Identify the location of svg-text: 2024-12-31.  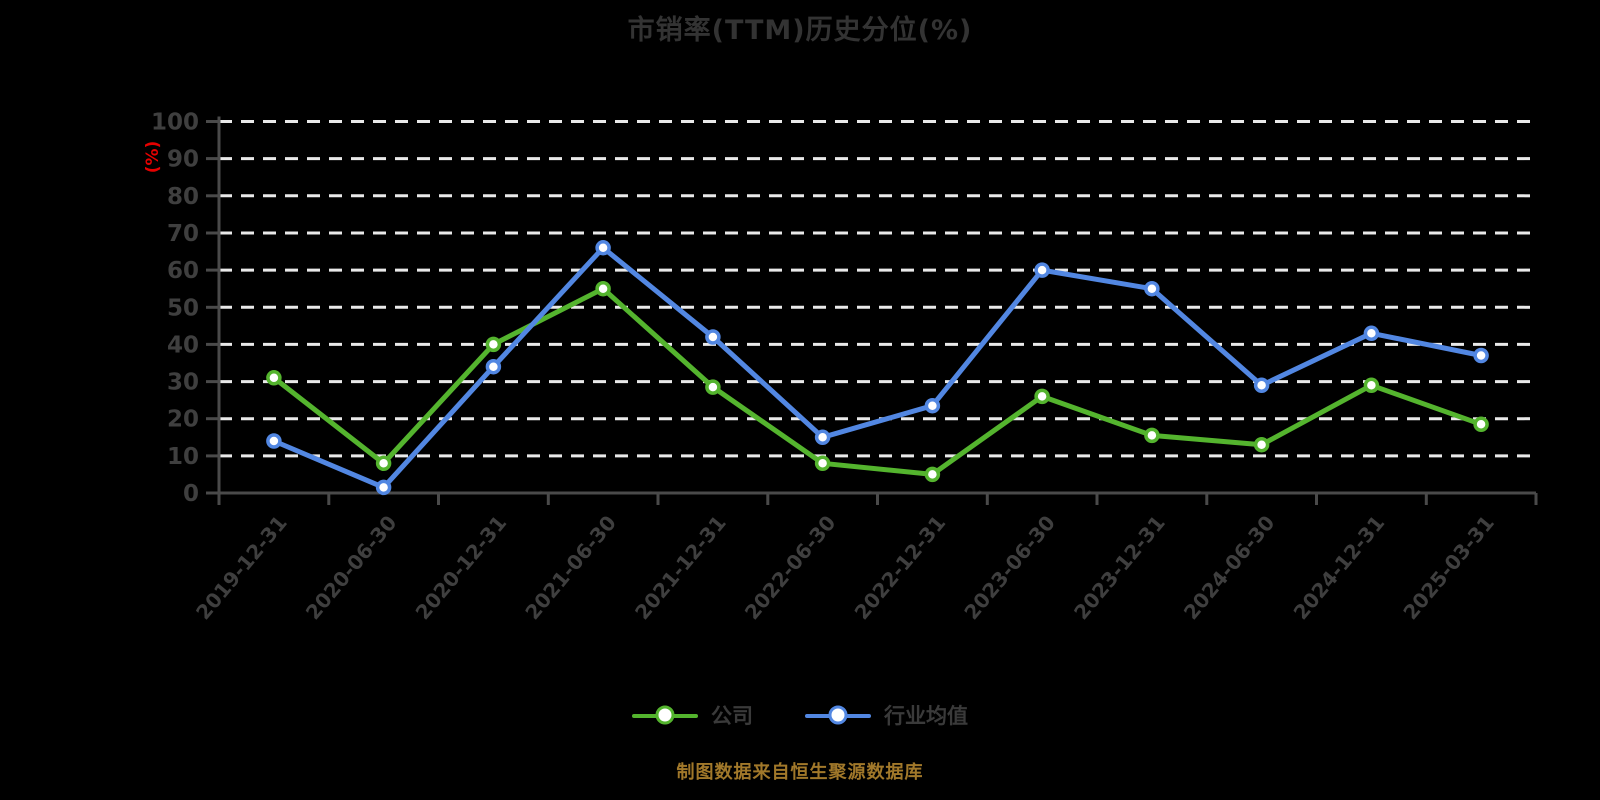
(1339, 567).